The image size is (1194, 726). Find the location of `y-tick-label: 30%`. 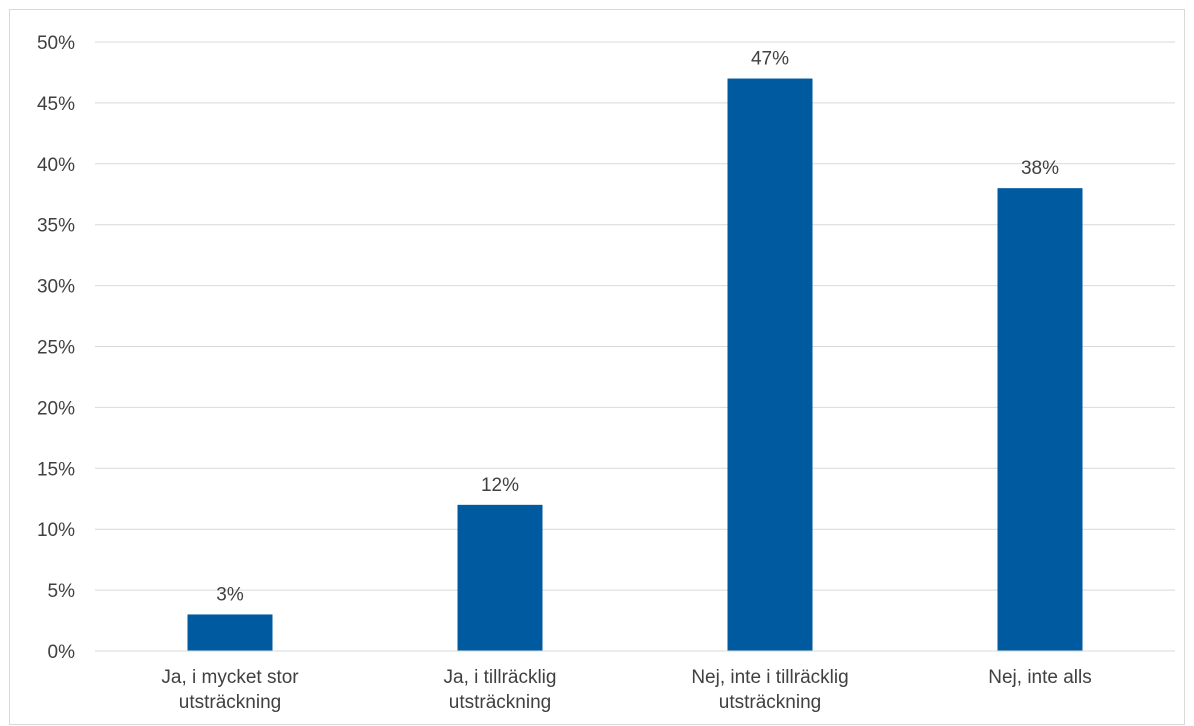

y-tick-label: 30% is located at coordinates (56, 287).